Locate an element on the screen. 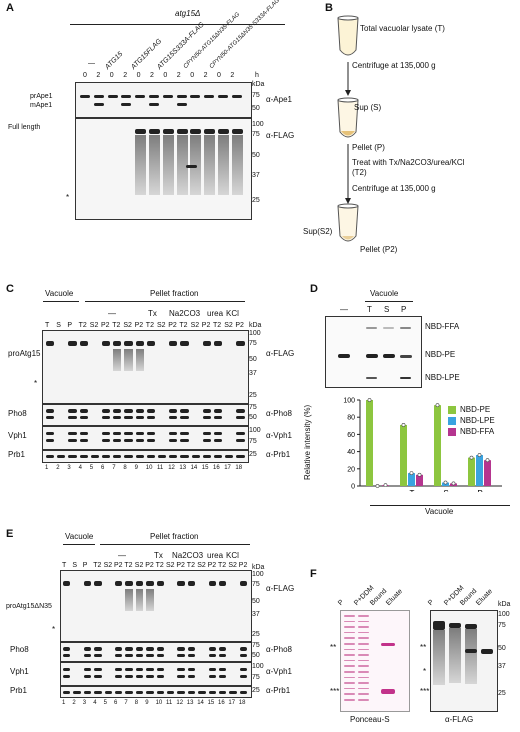 The width and height of the screenshot is (520, 732). marker-e-vph1-100: 100 is located at coordinates (258, 666).